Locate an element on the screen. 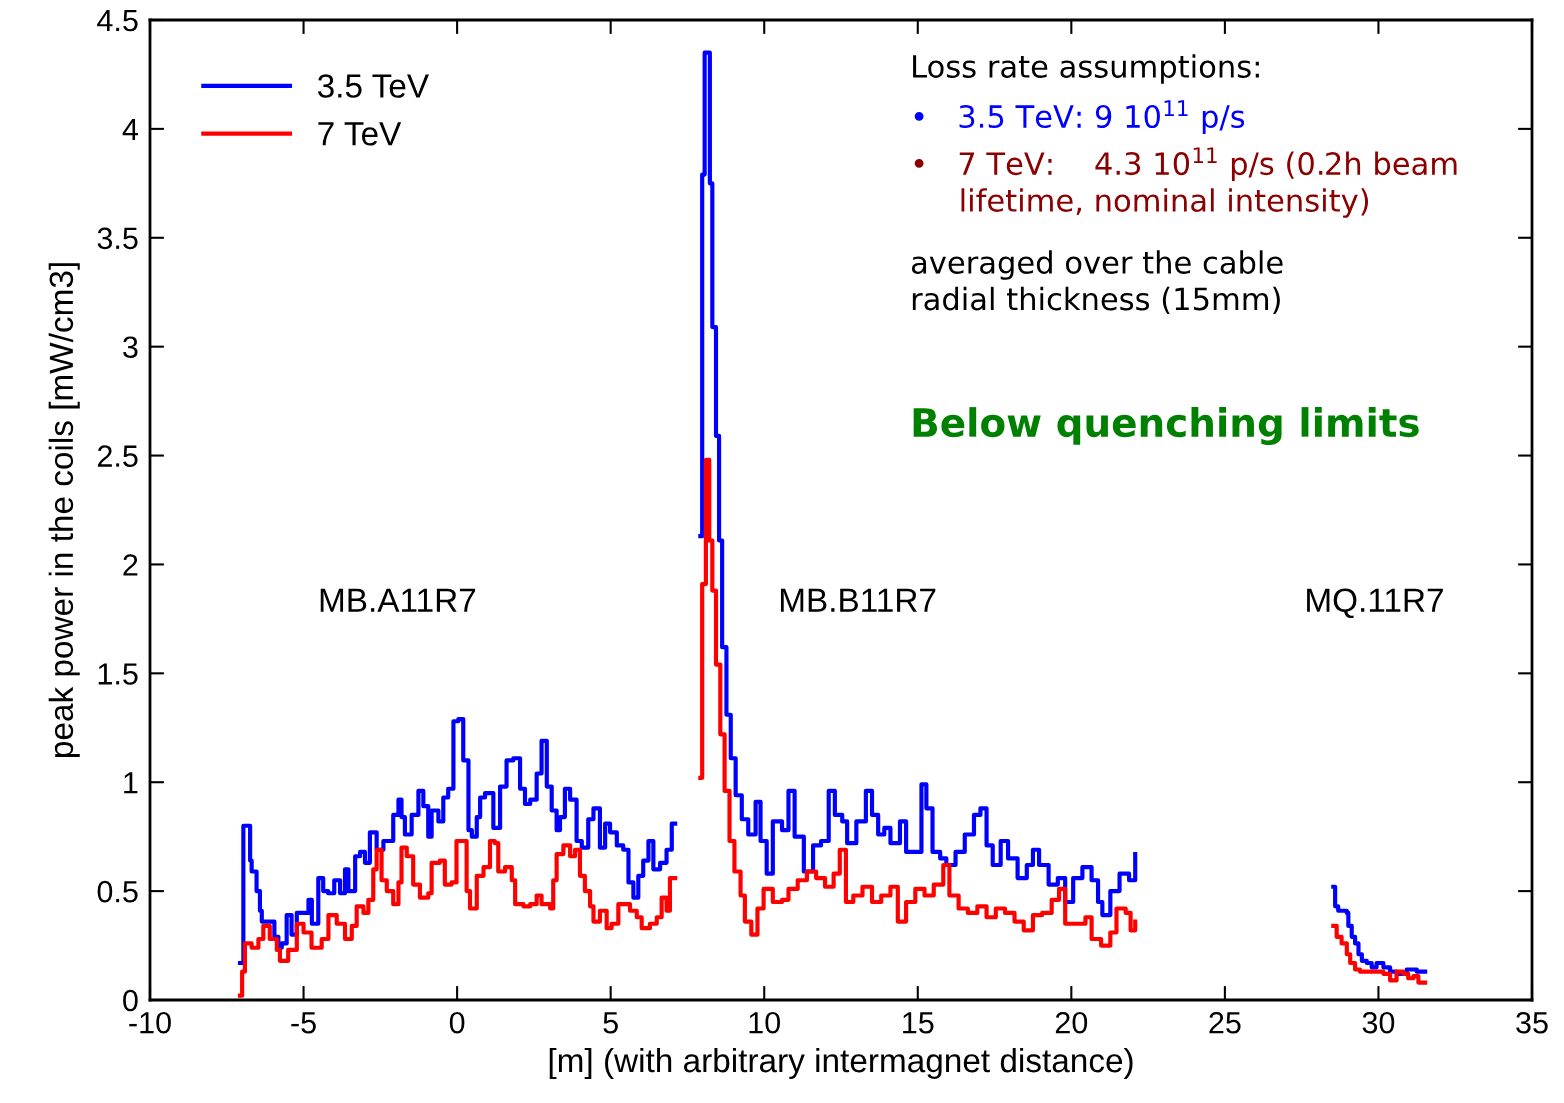 This screenshot has width=1564, height=1103. x-tick-label: -5 is located at coordinates (303, 1023).